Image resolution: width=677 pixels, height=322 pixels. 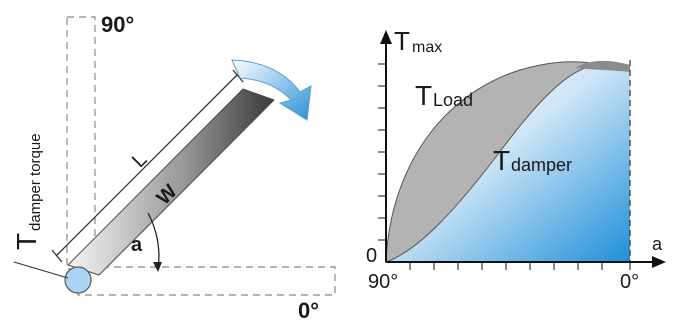 I want to click on y-axis-title-main: T, so click(x=402, y=41).